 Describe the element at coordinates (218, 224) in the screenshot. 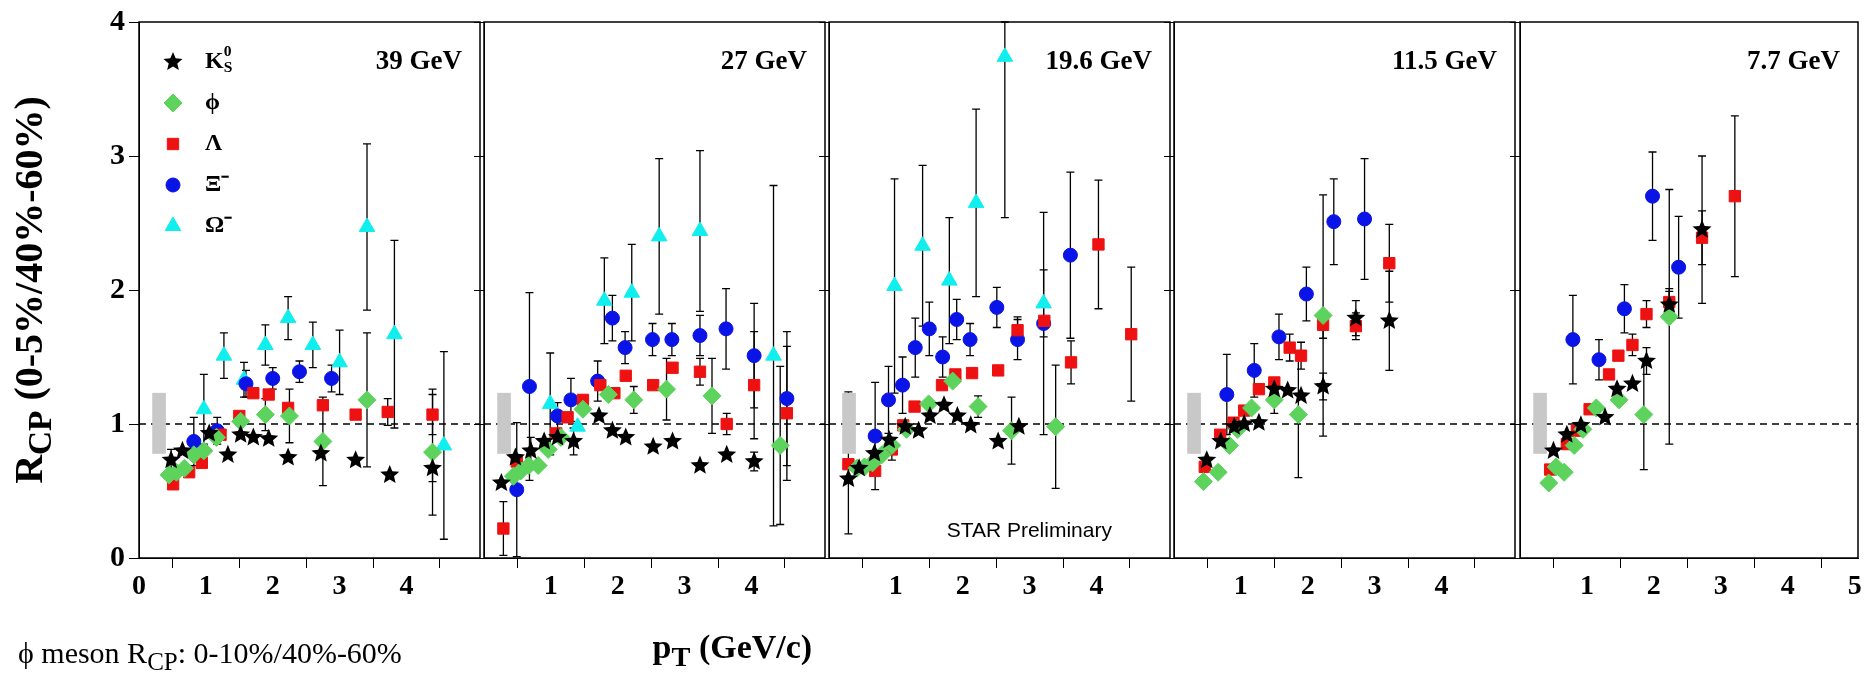

I see `legend-label: Ω⁻` at that location.